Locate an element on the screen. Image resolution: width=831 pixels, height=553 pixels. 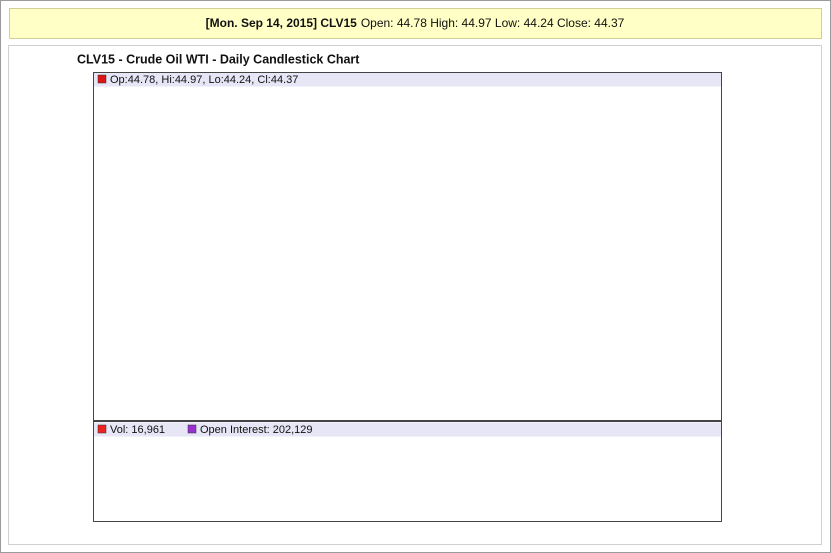
volume-legend: Vol: 16,961 is located at coordinates (137, 430).